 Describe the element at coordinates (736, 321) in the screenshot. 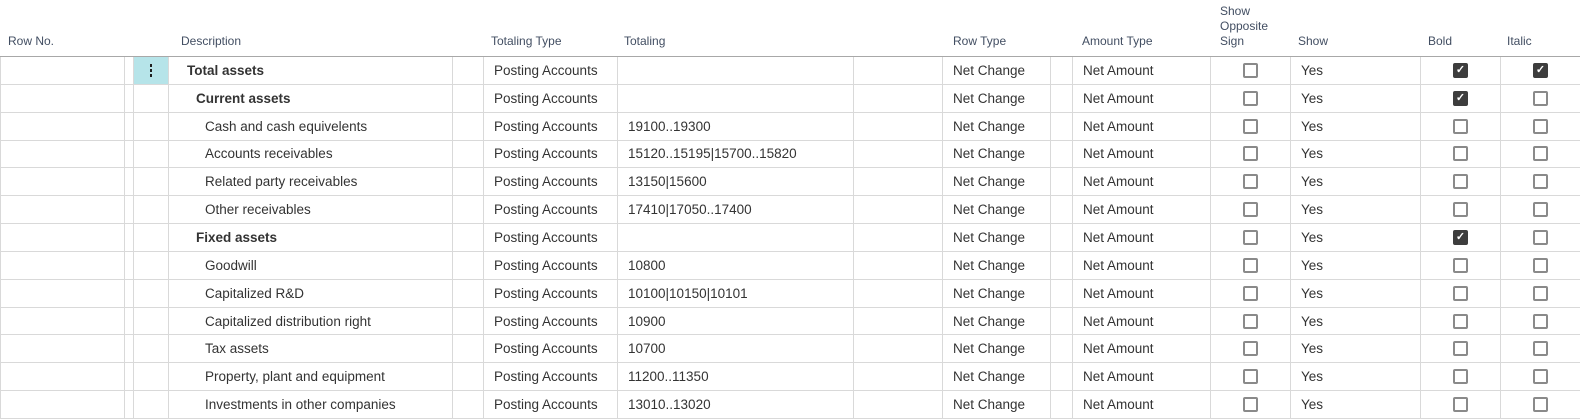

I see `totaling-cell: 10900` at that location.